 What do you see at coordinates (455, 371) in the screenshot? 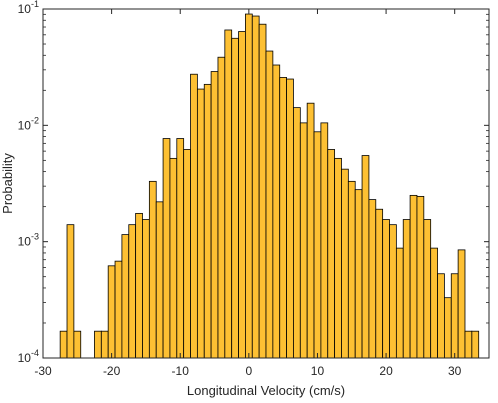
I see `x-tick-label: 30` at bounding box center [455, 371].